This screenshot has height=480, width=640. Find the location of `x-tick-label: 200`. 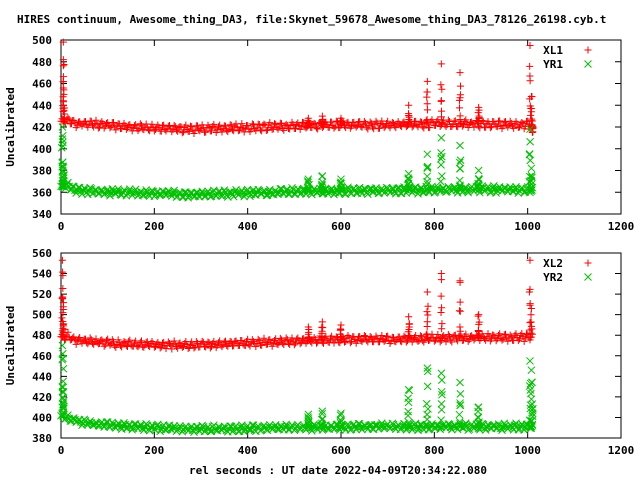

x-tick-label: 200 is located at coordinates (154, 226).